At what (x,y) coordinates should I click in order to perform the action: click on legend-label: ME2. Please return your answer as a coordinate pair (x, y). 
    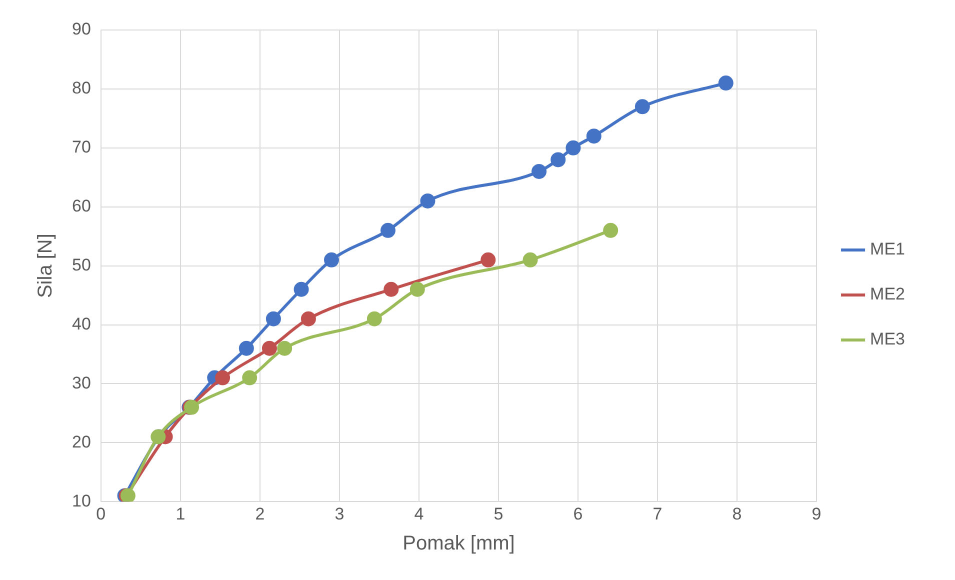
    Looking at the image, I should click on (888, 294).